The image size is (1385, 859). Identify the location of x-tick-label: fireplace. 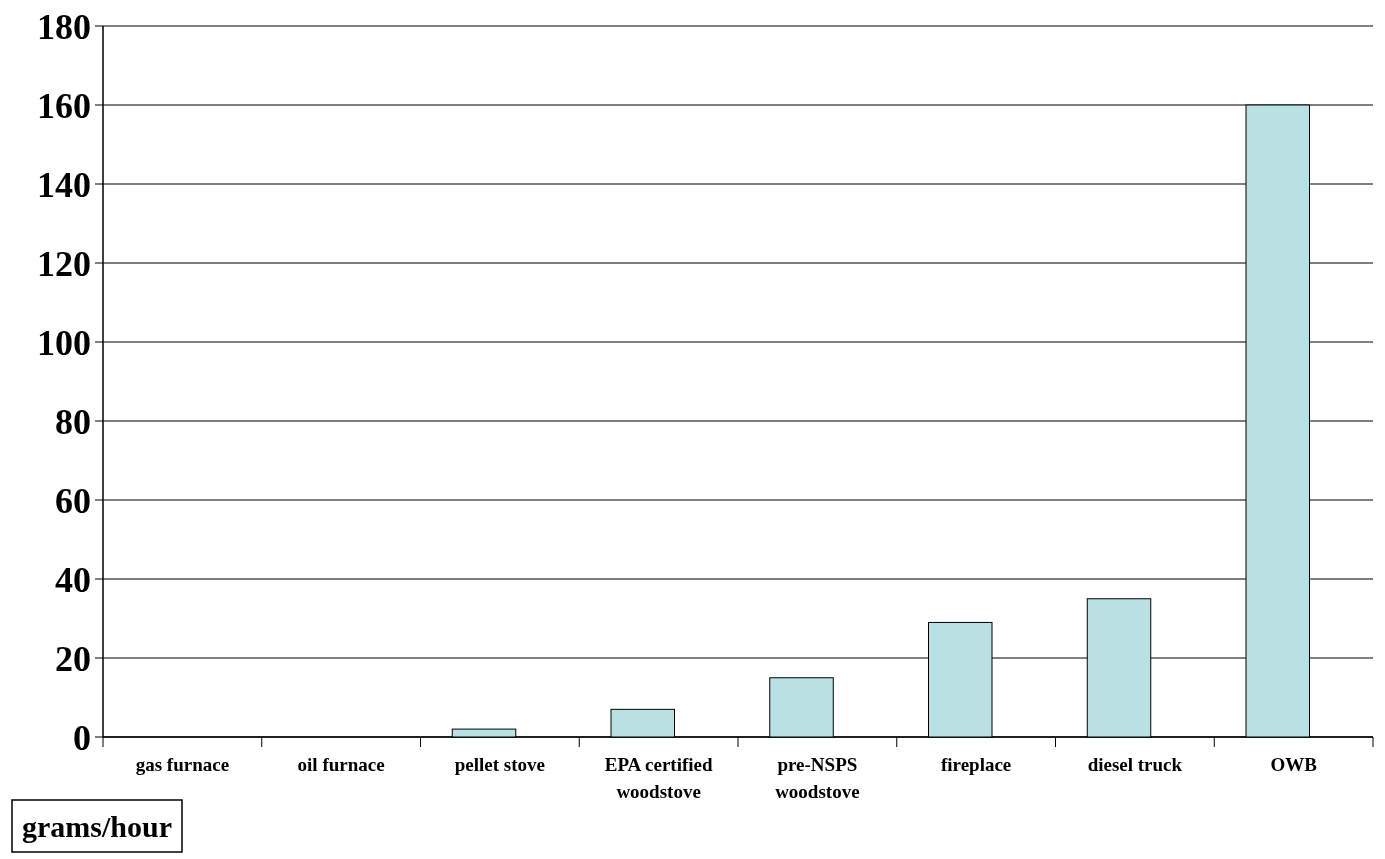
(976, 764).